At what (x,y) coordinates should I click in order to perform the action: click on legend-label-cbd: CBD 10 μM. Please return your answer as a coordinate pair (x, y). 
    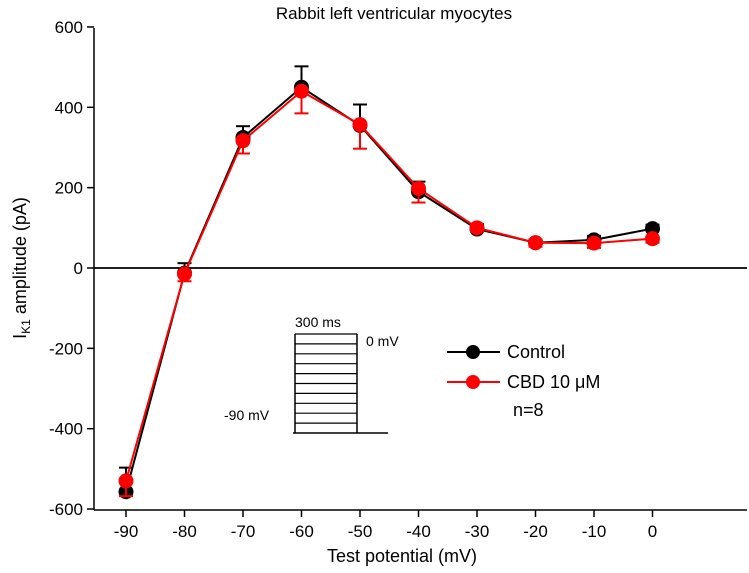
    Looking at the image, I should click on (553, 382).